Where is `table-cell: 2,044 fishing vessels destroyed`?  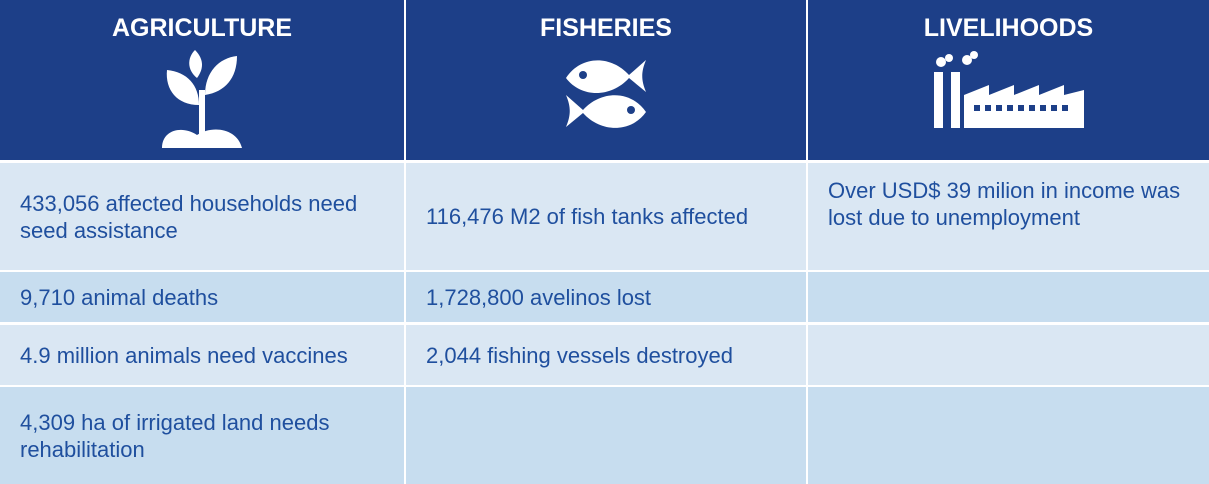
table-cell: 2,044 fishing vessels destroyed is located at coordinates (606, 355).